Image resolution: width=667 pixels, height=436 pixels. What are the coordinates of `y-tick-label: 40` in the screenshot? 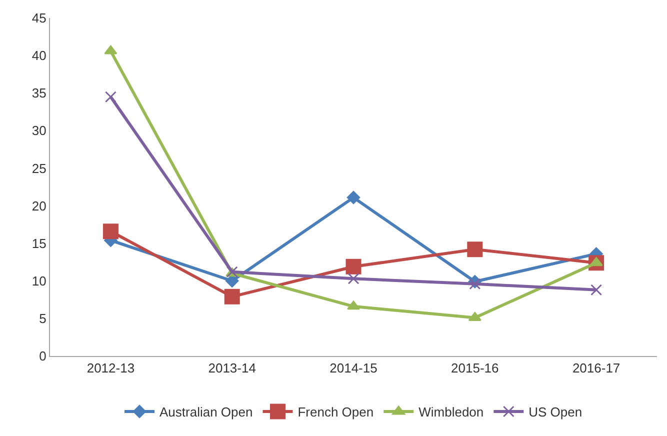 It's located at (39, 56).